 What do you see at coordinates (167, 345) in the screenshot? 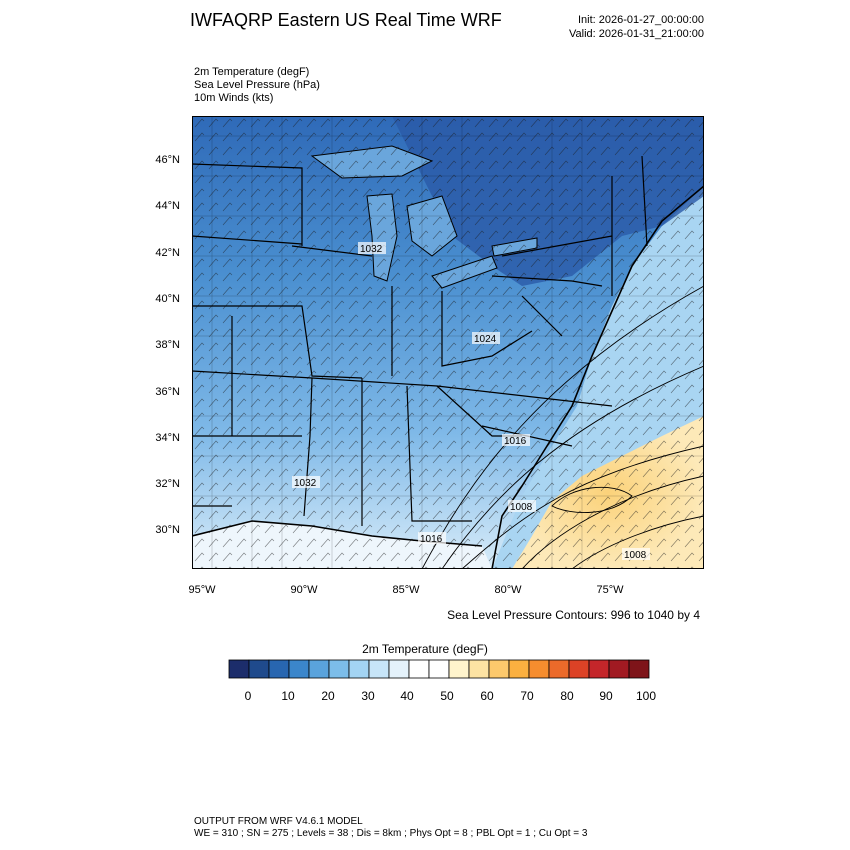
I see `lat-label-38: 38°N` at bounding box center [167, 345].